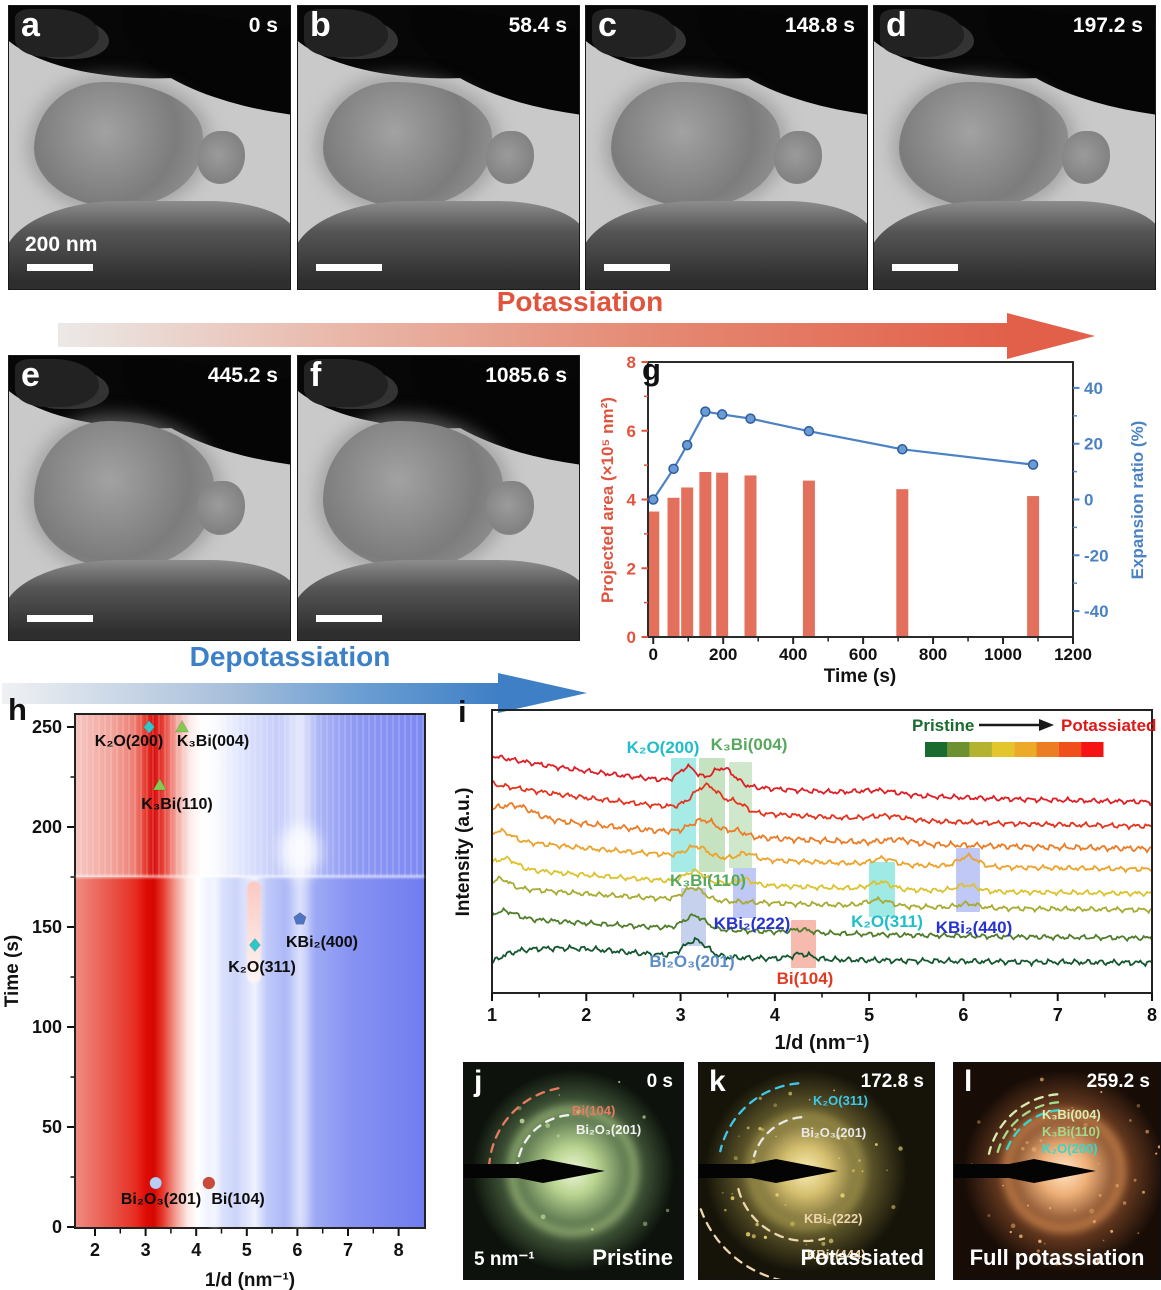 This screenshot has width=1161, height=1290. What do you see at coordinates (933, 654) in the screenshot?
I see `x-tick-label: 800` at bounding box center [933, 654].